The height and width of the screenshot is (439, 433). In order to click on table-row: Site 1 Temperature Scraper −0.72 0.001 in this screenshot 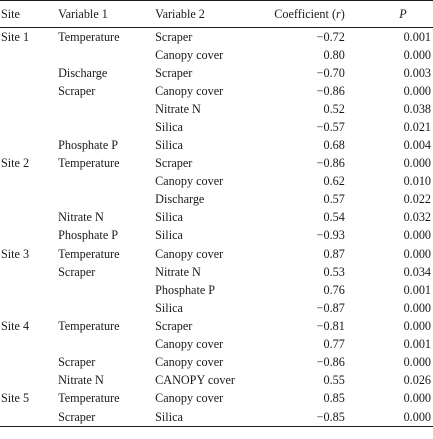, I will do `click(216, 37)`.